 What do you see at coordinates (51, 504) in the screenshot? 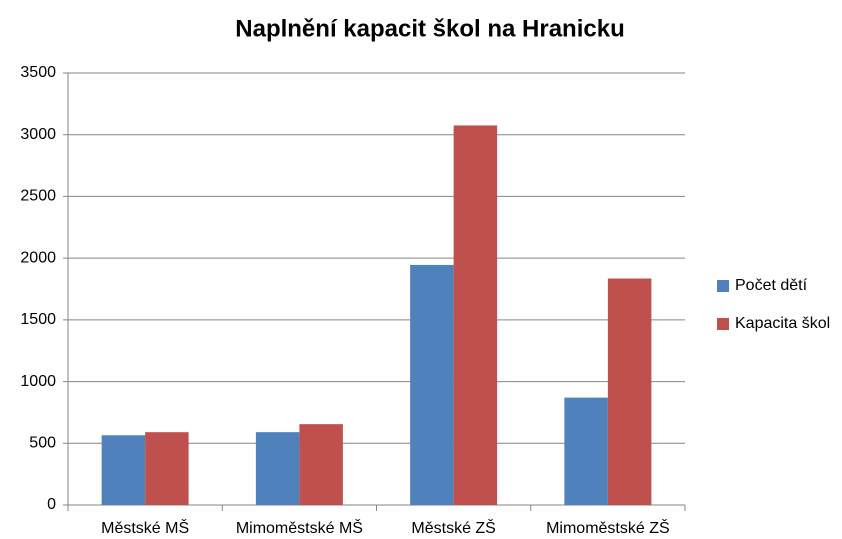
I see `y-tick-label: 0` at bounding box center [51, 504].